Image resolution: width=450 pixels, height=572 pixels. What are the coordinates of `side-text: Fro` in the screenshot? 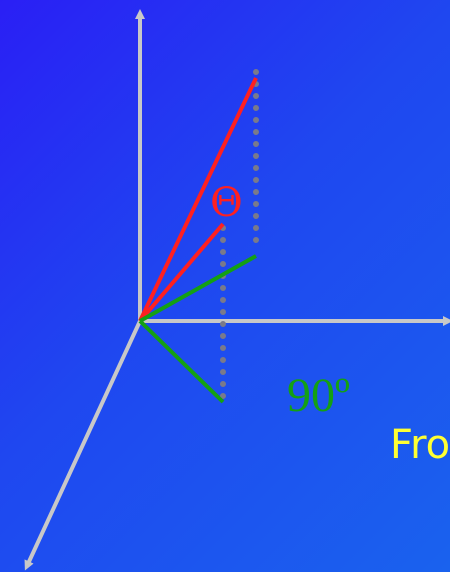 It's located at (420, 445).